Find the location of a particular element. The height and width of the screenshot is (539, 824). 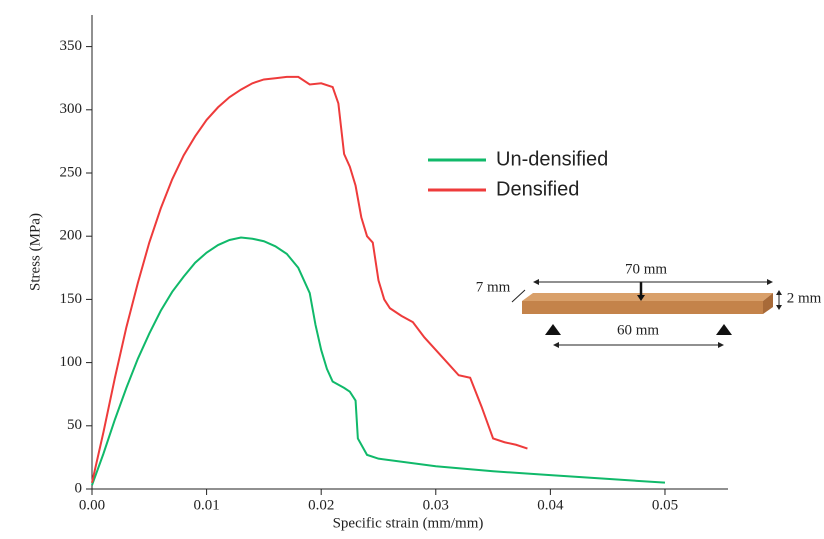

load-arrow-head is located at coordinates (641, 298).